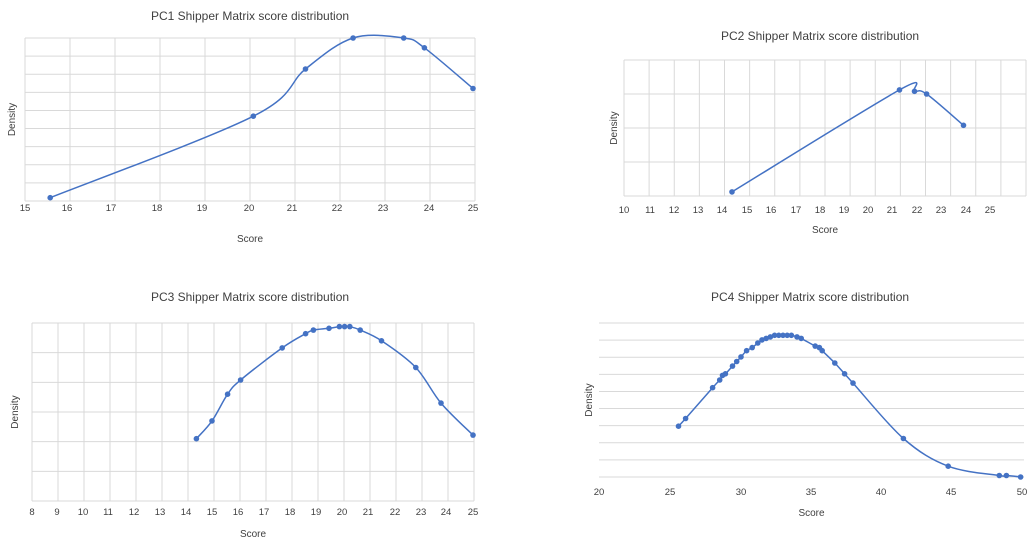  Describe the element at coordinates (83, 512) in the screenshot. I see `x-tick-label: 10` at that location.